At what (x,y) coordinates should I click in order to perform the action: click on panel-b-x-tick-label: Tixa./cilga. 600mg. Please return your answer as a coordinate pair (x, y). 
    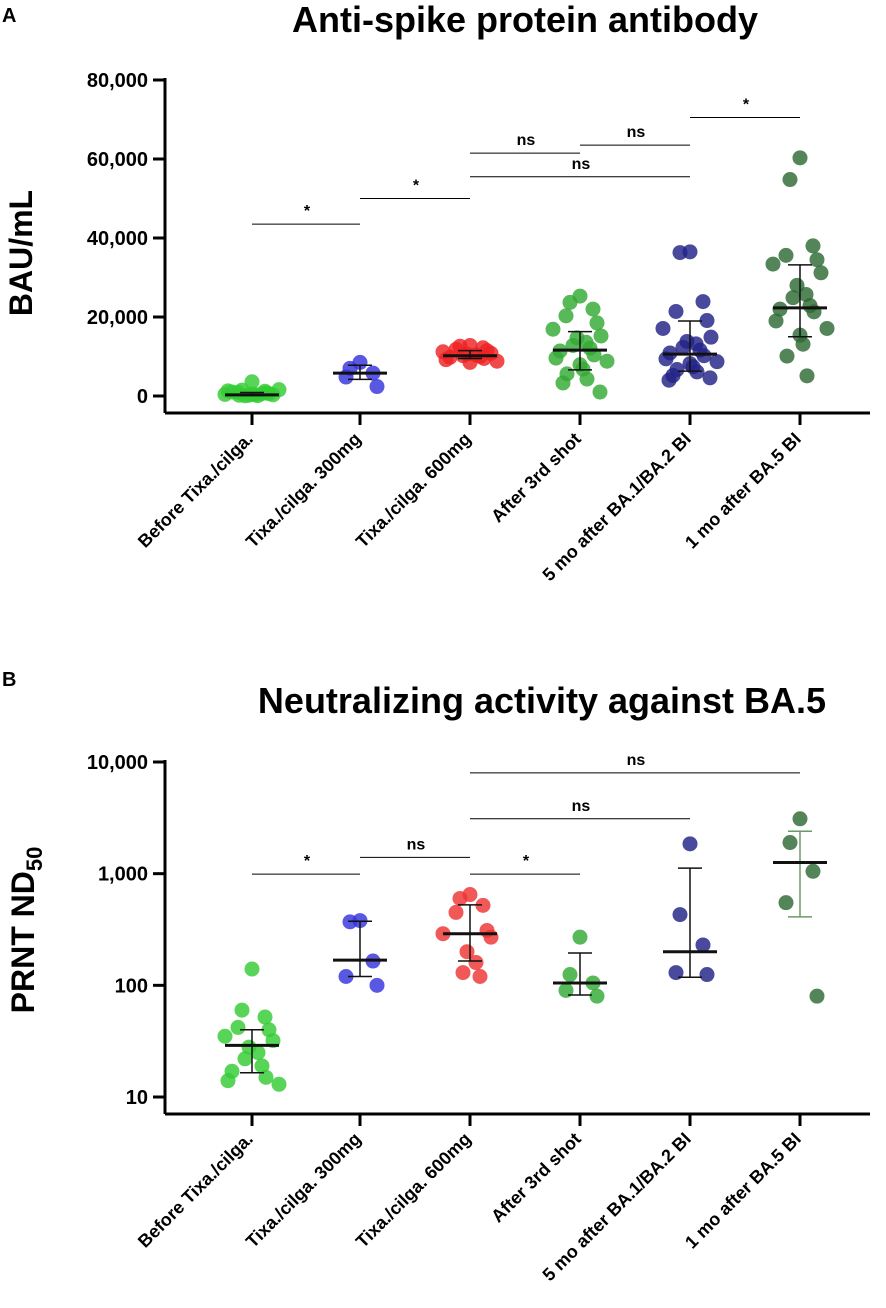
    Looking at the image, I should click on (413, 1190).